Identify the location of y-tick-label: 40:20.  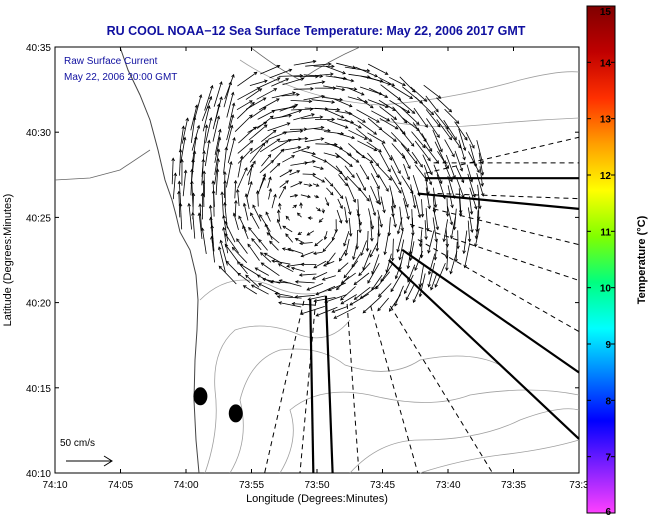
(38, 304).